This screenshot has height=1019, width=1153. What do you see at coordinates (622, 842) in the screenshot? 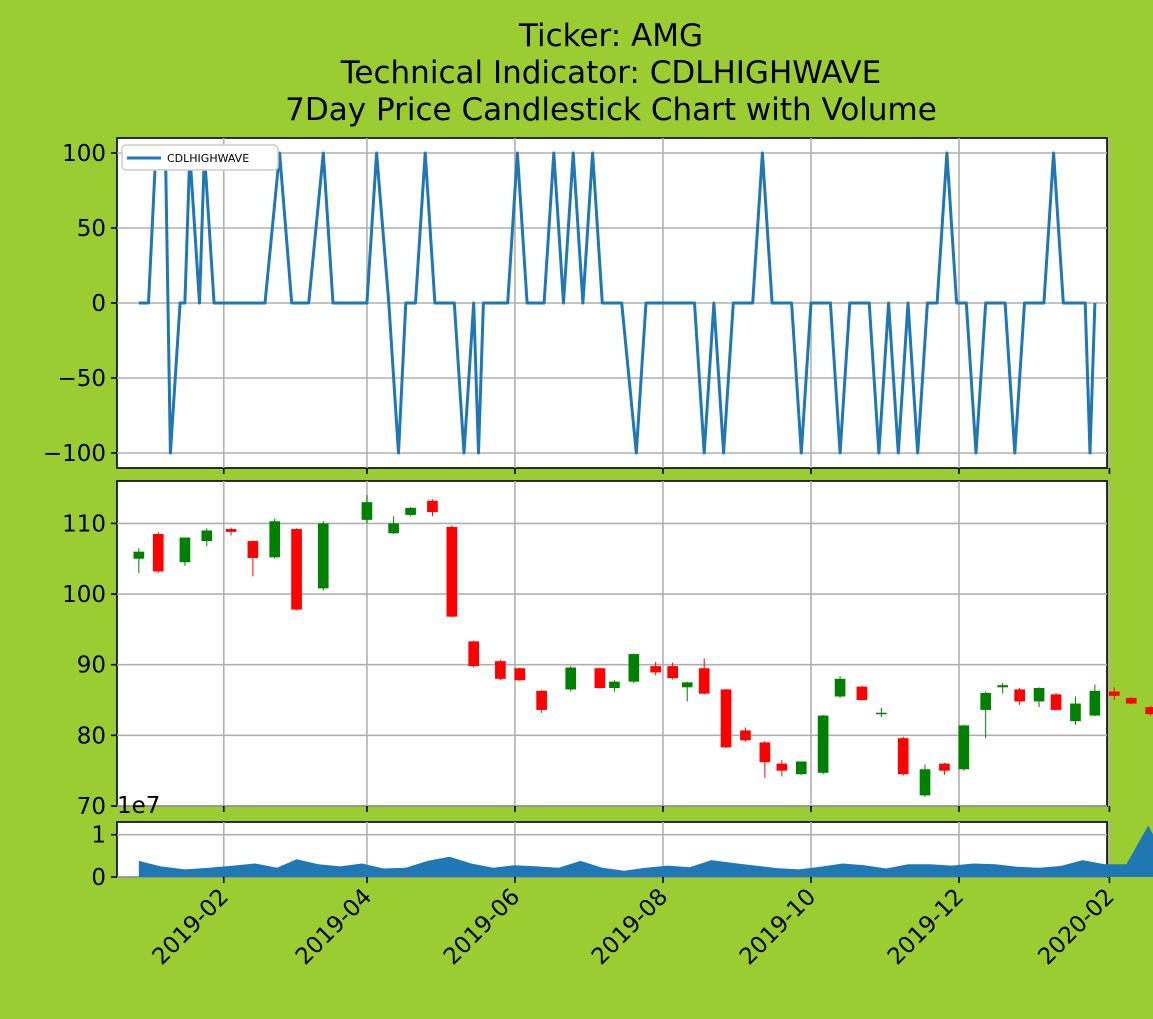
I see `volume-panel: 10 1e7` at bounding box center [622, 842].